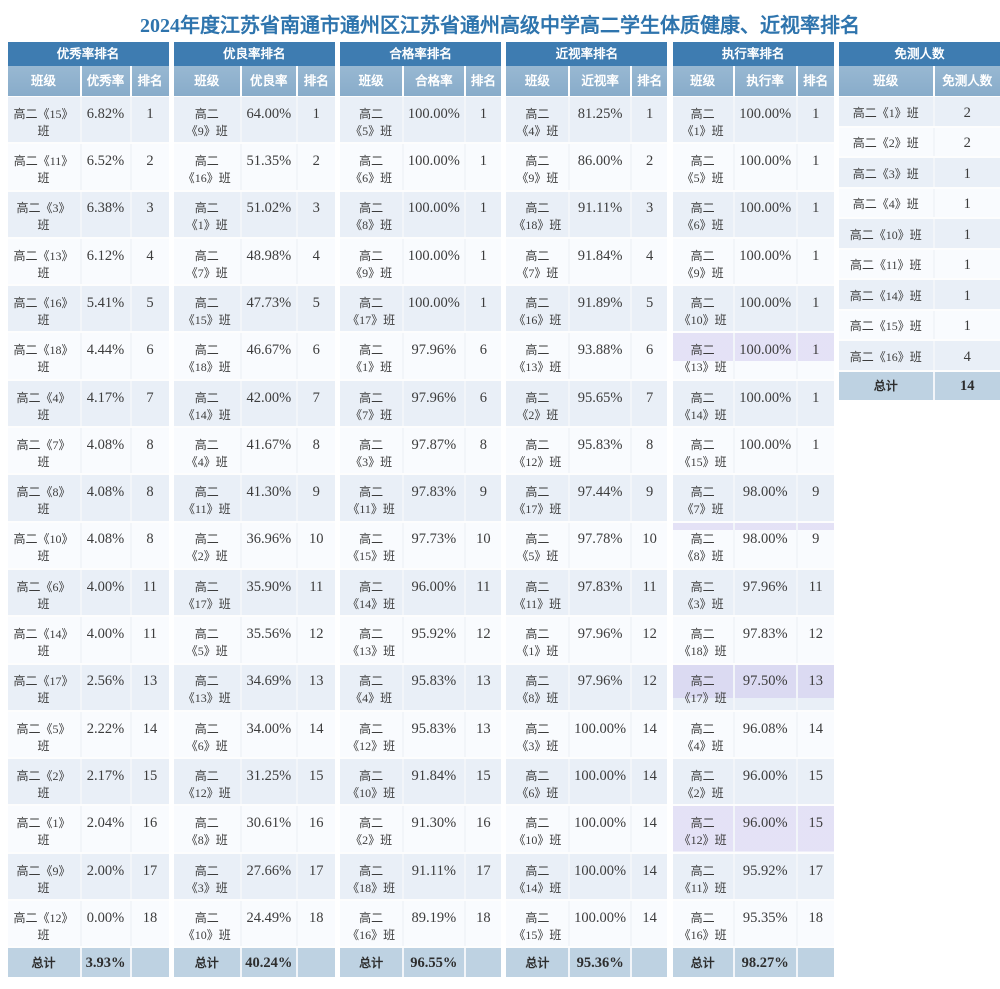 This screenshot has width=1000, height=989. I want to click on class-cell: 高二《1》班, so click(887, 111).